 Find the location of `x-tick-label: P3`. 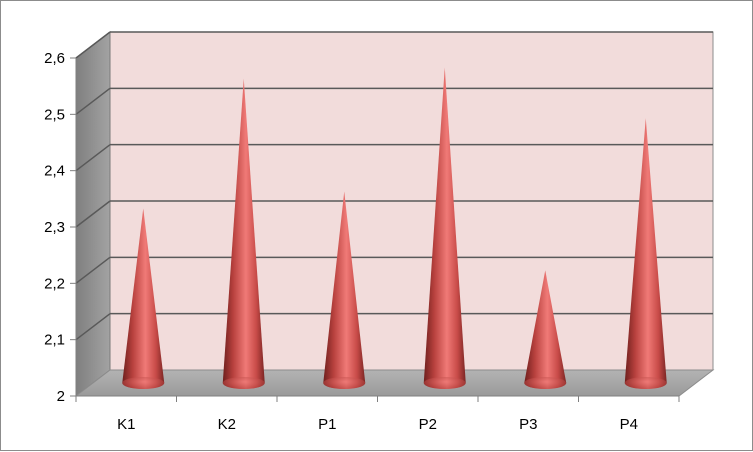

x-tick-label: P3 is located at coordinates (528, 424).